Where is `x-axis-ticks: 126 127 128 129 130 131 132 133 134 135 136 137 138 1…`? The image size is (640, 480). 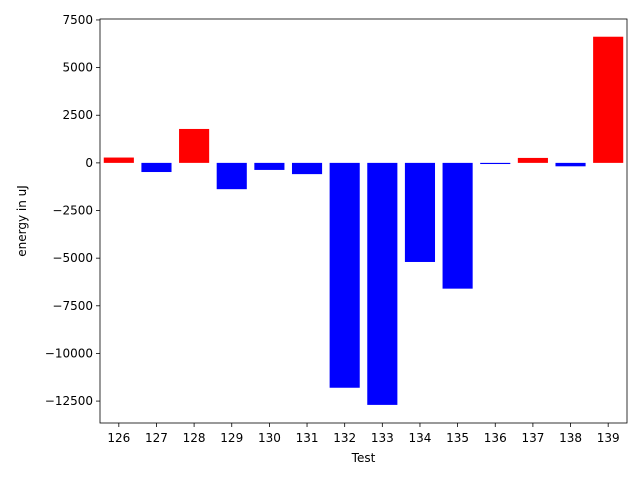
x-axis-ticks: 126 127 128 129 130 131 132 133 134 135 136 137 138 1… is located at coordinates (363, 434).